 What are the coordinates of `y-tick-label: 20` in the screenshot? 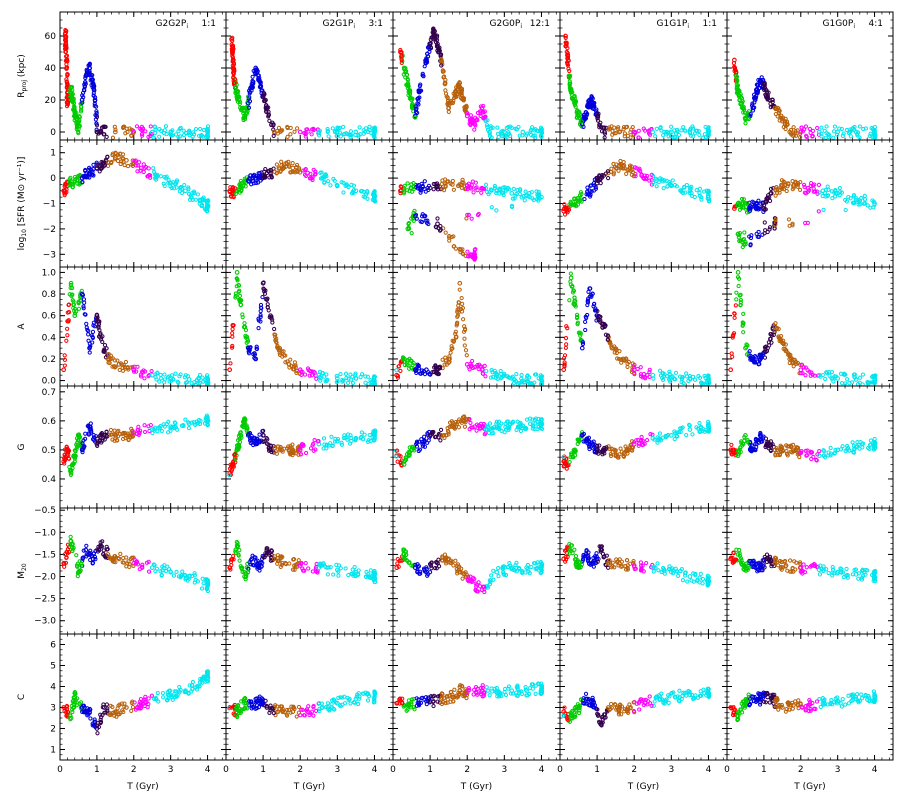 It's located at (51, 101).